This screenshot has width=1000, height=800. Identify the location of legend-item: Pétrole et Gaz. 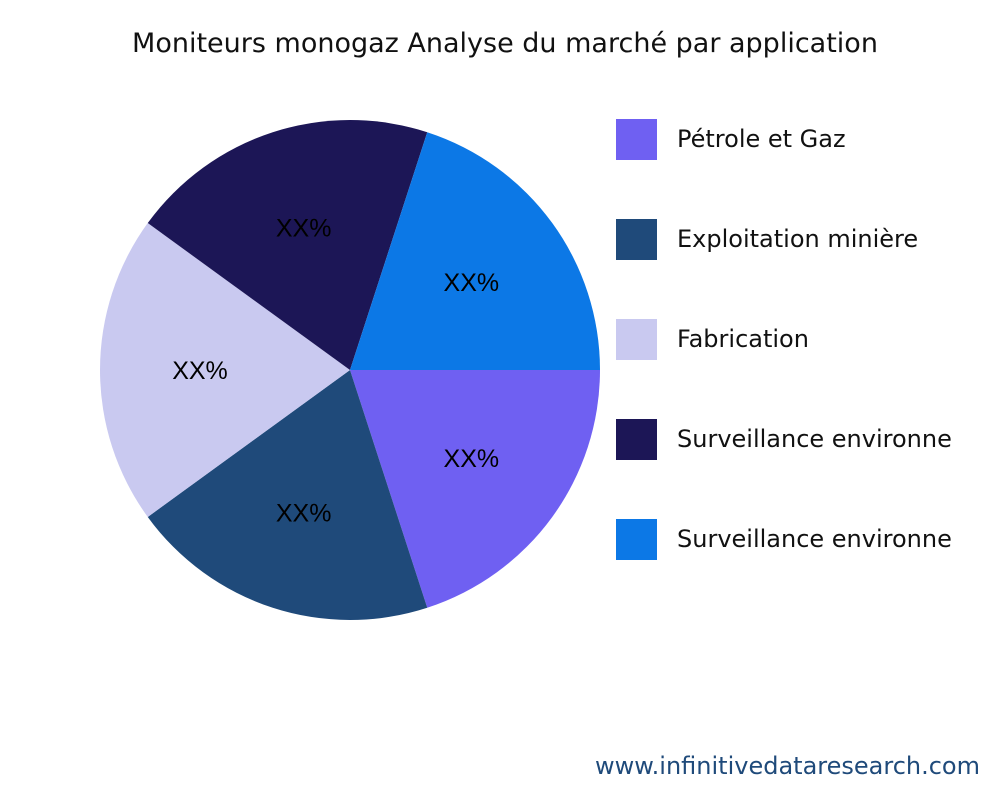
(731, 139).